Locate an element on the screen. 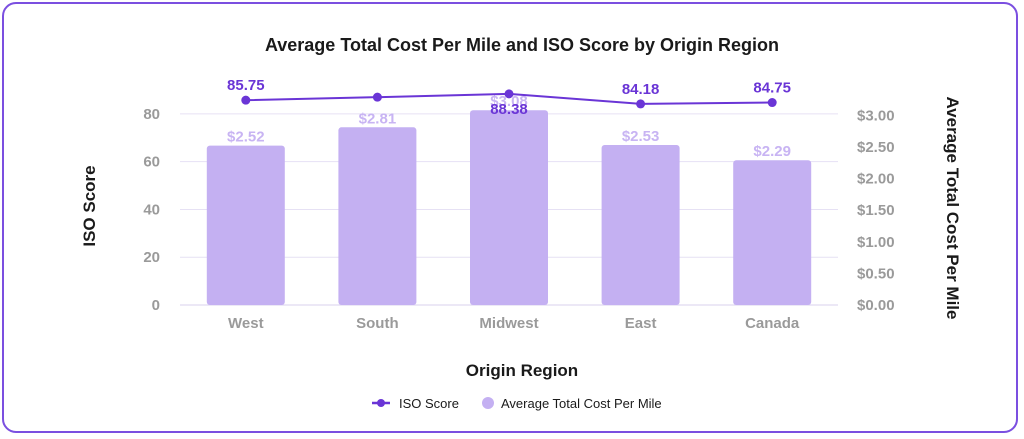  bar-data-label: $2.53 is located at coordinates (641, 136).